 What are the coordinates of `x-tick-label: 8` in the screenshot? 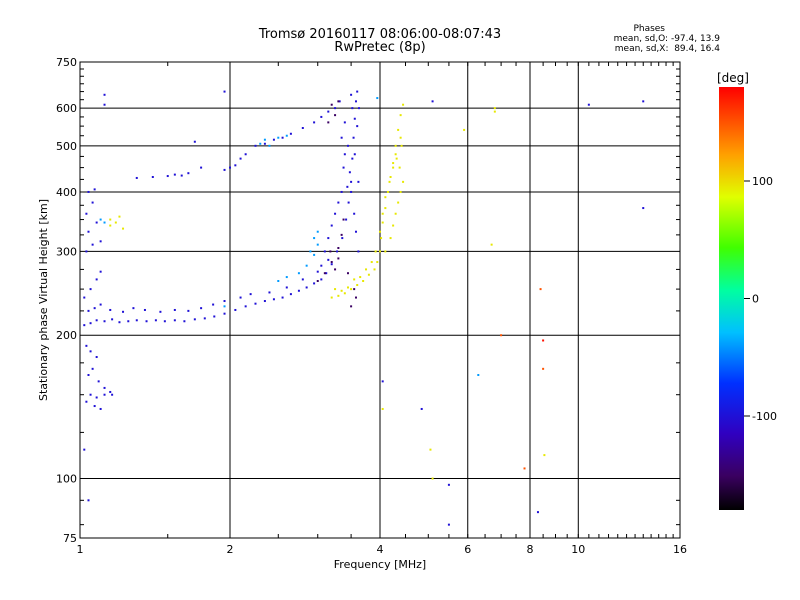 It's located at (530, 549).